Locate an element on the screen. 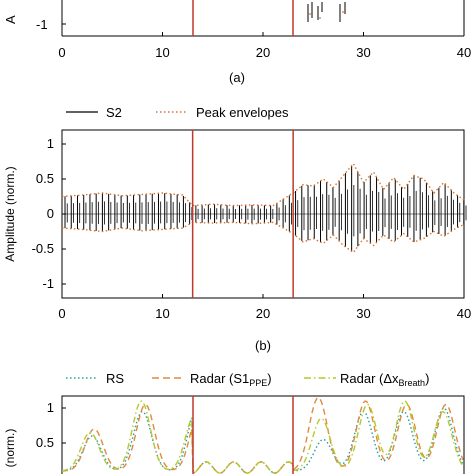  panel-c-y-ticks: 10.5 is located at coordinates (51, 425).